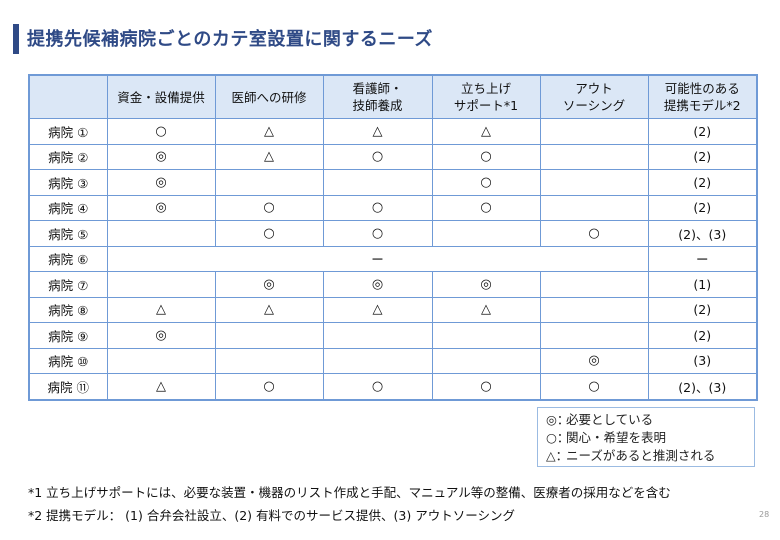 This screenshot has width=780, height=540. I want to click on hospital-name-cell: 病院 ③, so click(68, 182).